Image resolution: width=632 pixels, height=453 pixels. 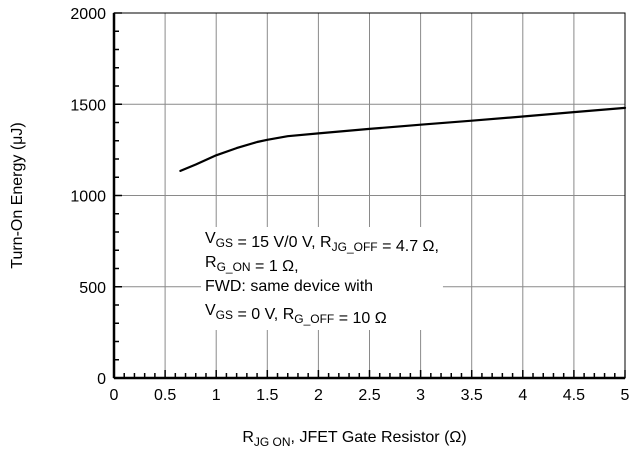 What do you see at coordinates (522, 395) in the screenshot?
I see `x-tick-label: 4` at bounding box center [522, 395].